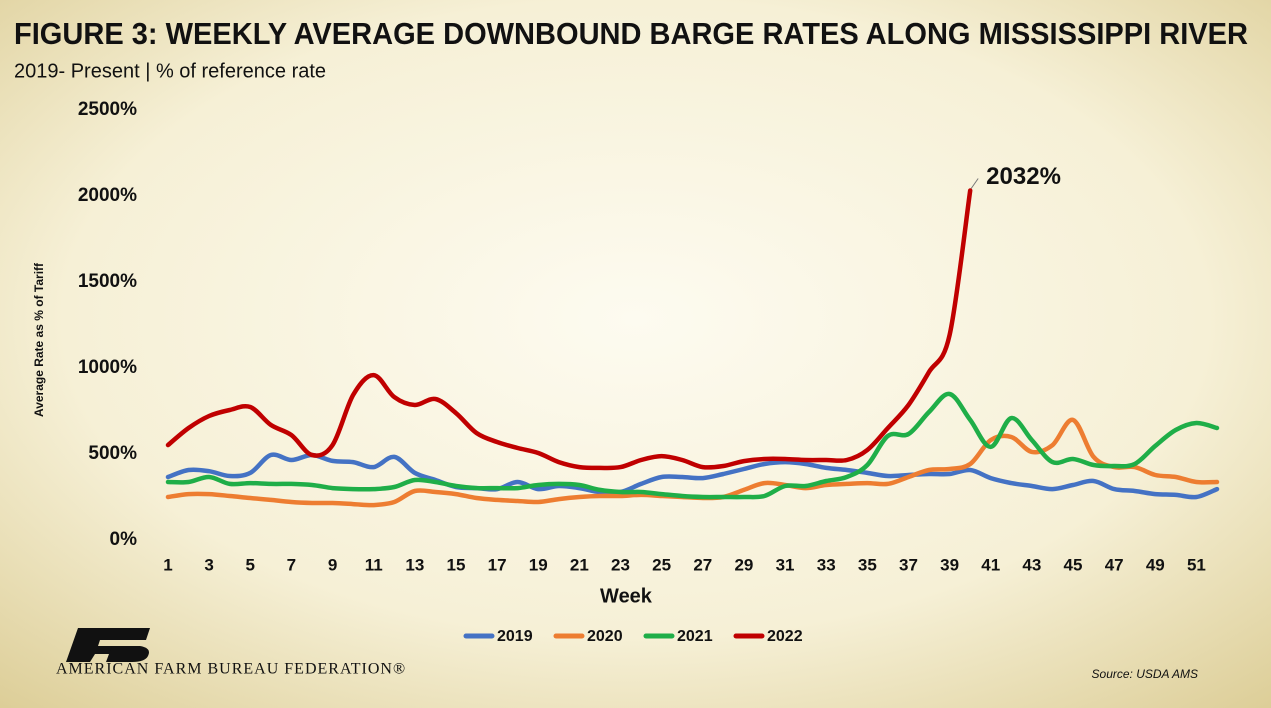 This screenshot has width=1271, height=708. Describe the element at coordinates (867, 564) in the screenshot. I see `x-tick-label: 35` at that location.